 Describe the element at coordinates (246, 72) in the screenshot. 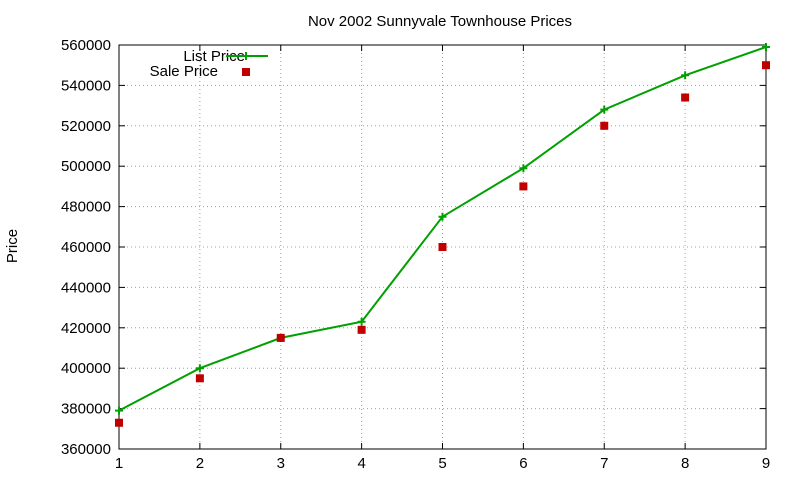

I see `legend-marker-sale-price` at that location.